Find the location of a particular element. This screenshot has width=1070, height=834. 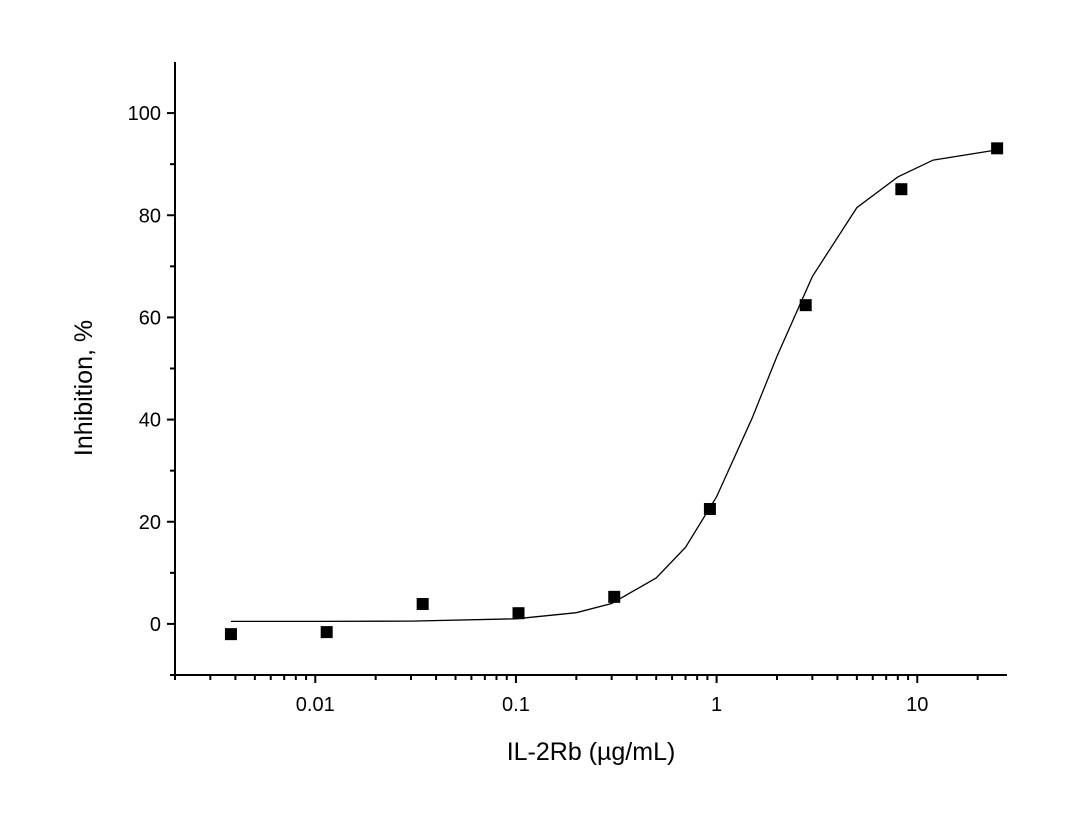

x-axis-title: IL-2Rb (µg/mL) is located at coordinates (591, 752).